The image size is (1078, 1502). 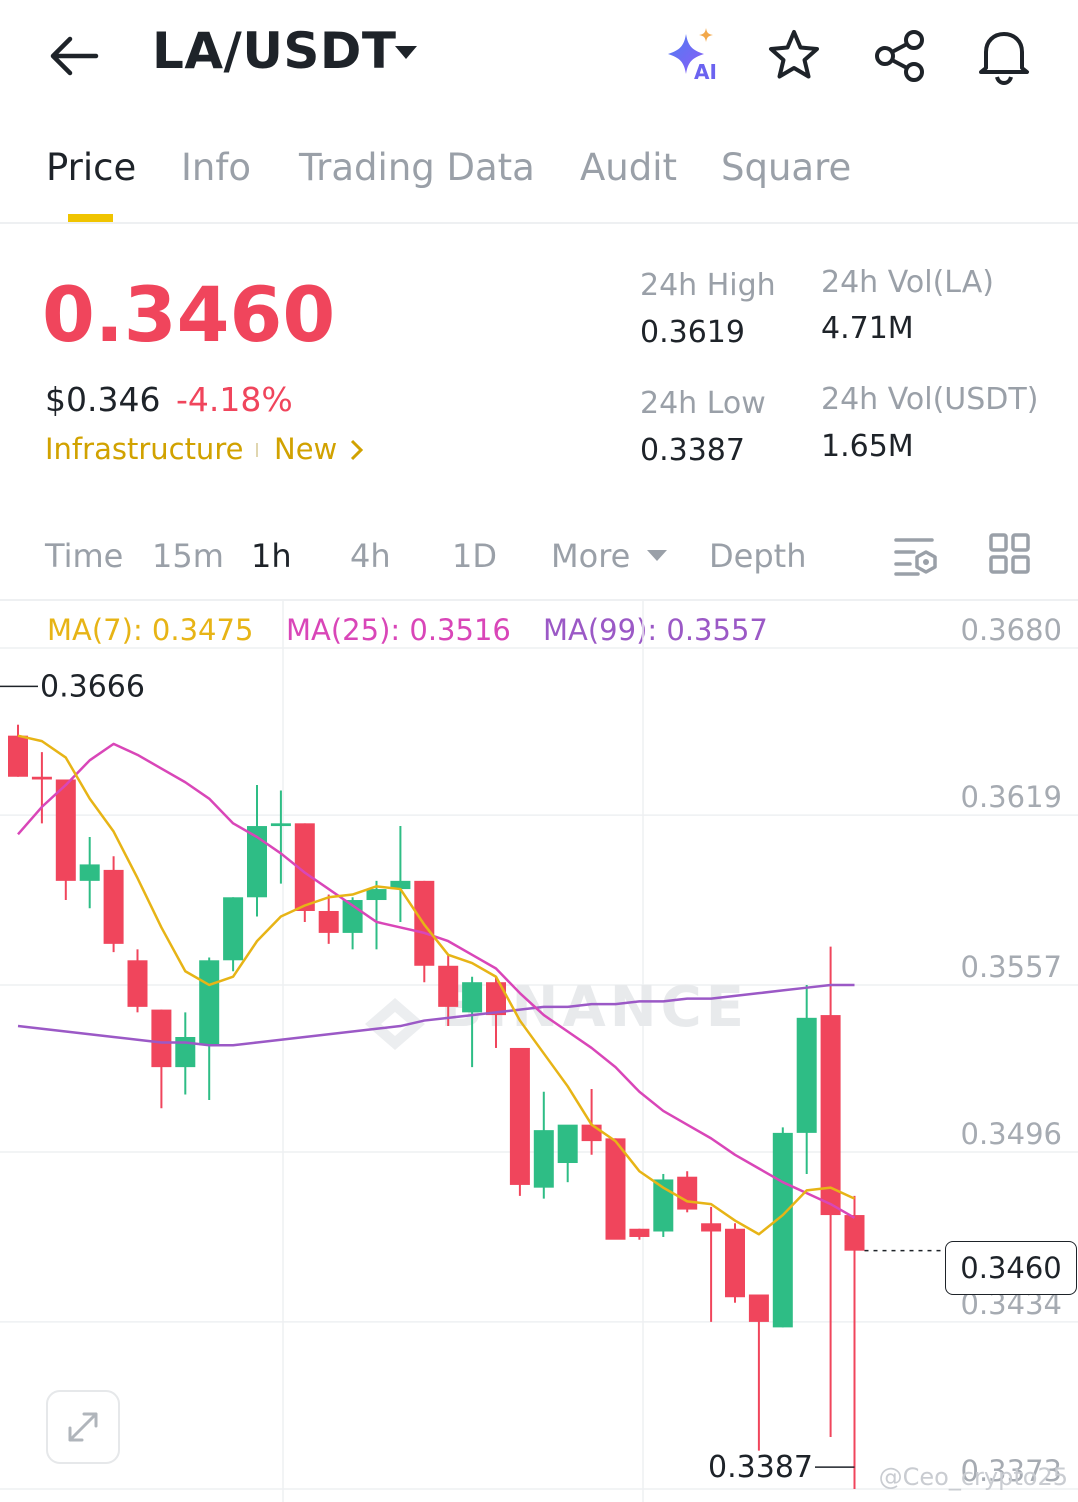 What do you see at coordinates (103, 399) in the screenshot?
I see `usd-price: $0.346` at bounding box center [103, 399].